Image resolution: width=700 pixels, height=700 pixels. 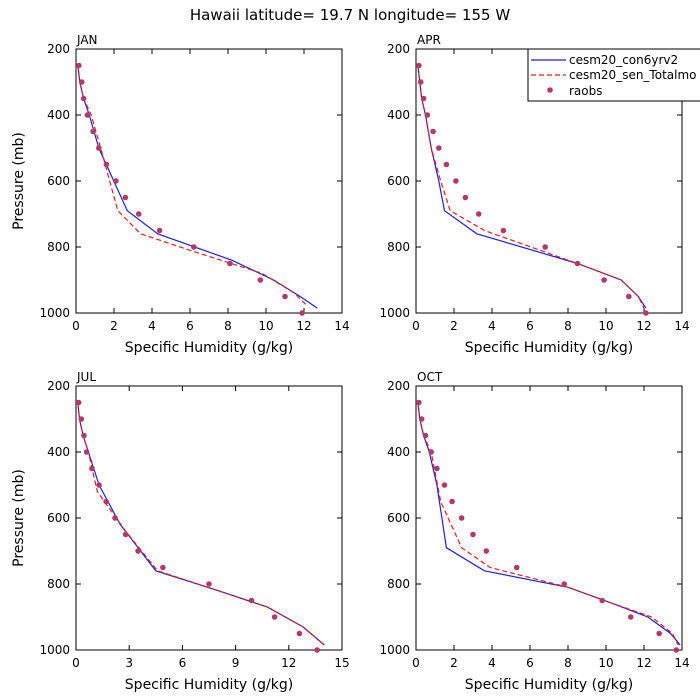 I want to click on legend-label-totalmo: cesm20_sen_Totalmo, so click(x=633, y=75).